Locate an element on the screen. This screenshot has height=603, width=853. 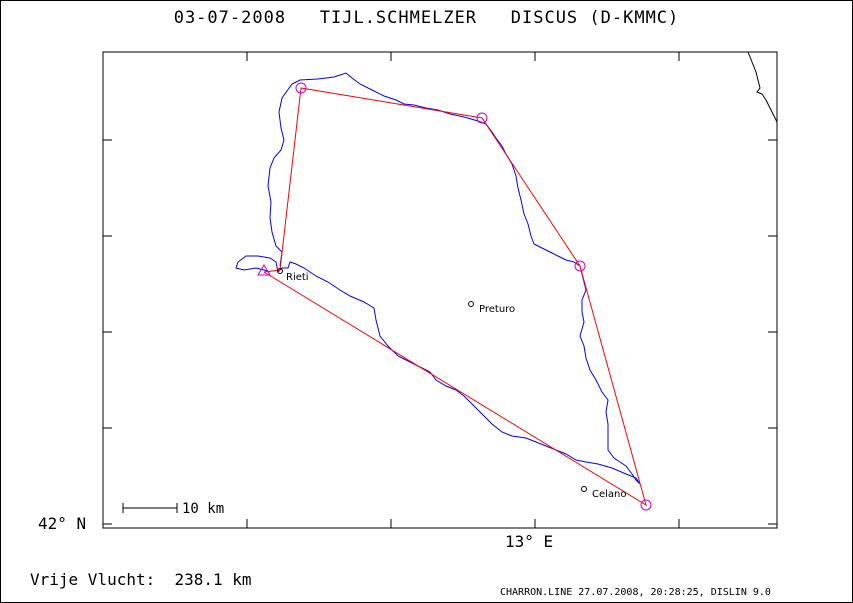
city-label-celano: Celano is located at coordinates (609, 494).